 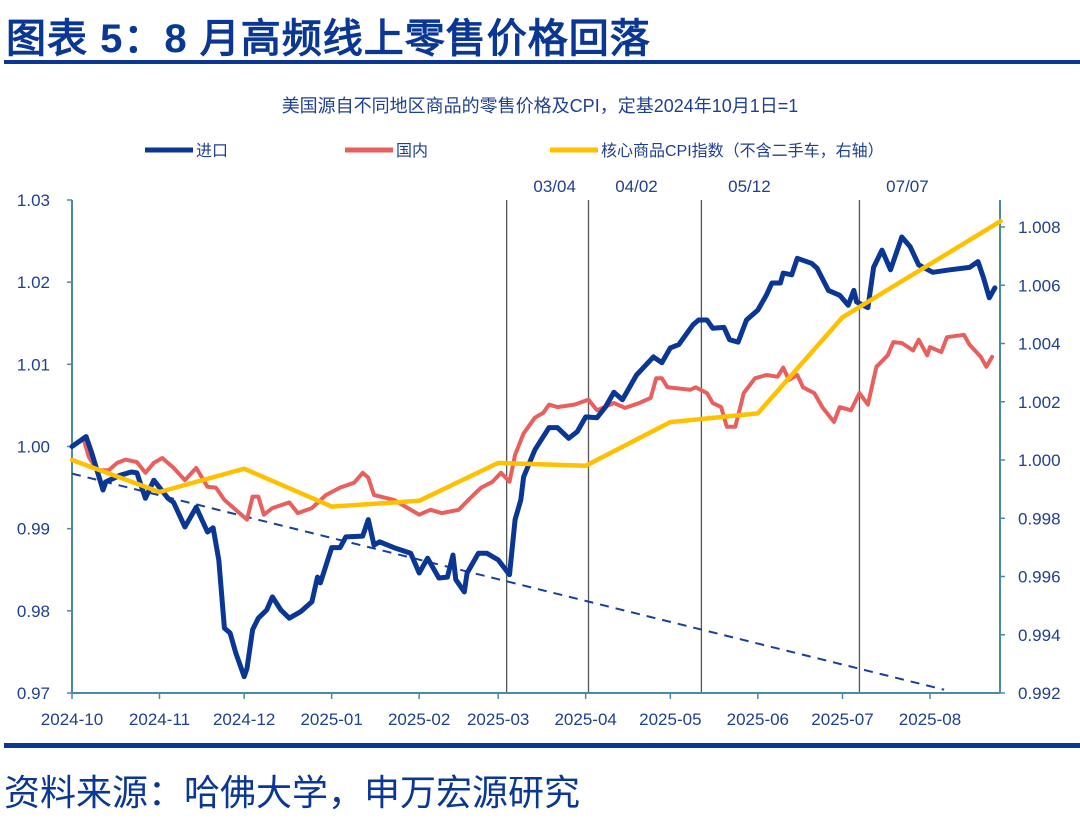 What do you see at coordinates (498, 719) in the screenshot?
I see `x-tick-label: 2025-03` at bounding box center [498, 719].